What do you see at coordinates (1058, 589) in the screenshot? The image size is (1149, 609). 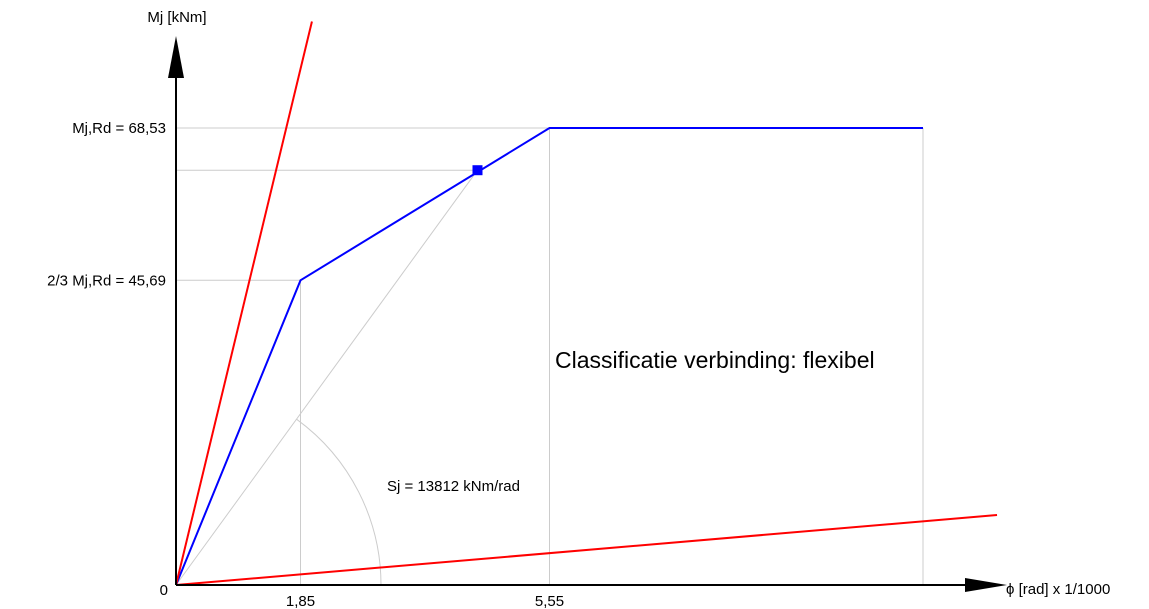 I see `x-axis-label: ϕ [rad] x 1/1000` at bounding box center [1058, 589].